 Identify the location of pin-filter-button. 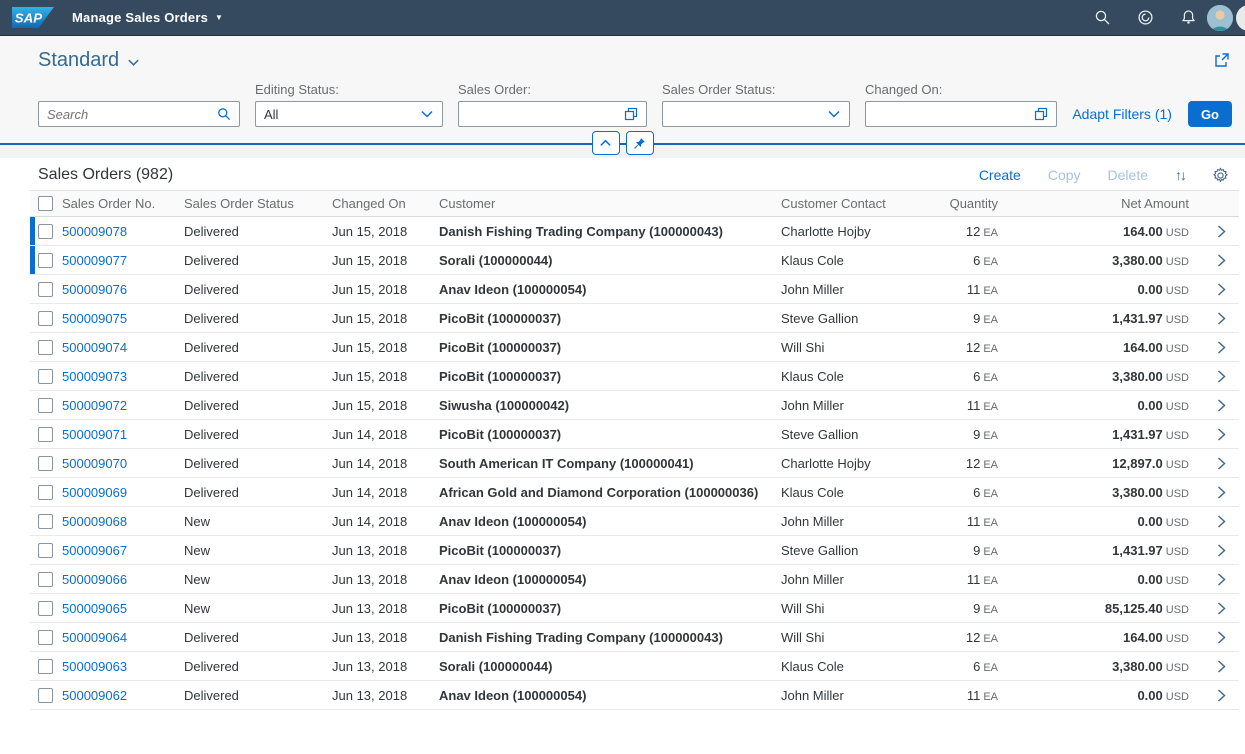
(639, 143).